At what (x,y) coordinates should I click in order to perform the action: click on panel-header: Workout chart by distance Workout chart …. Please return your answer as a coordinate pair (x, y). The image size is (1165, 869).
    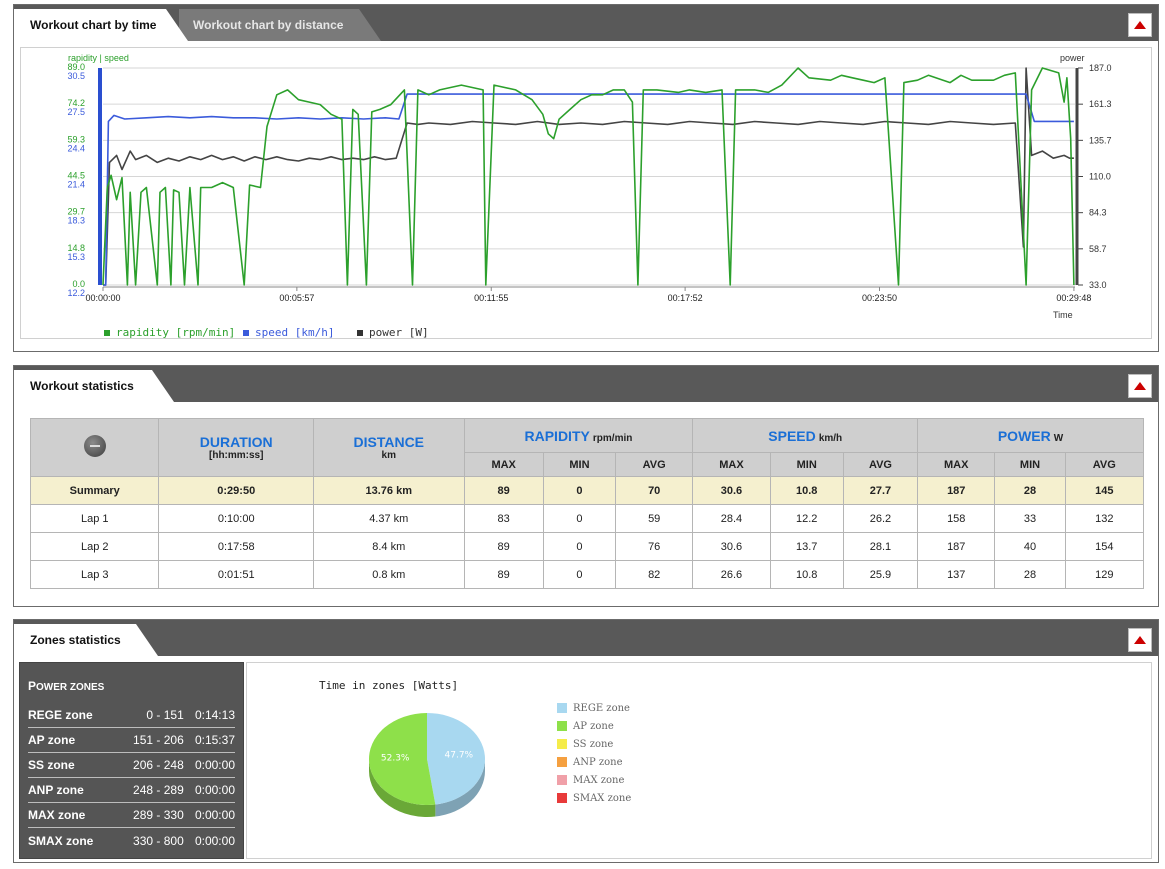
    Looking at the image, I should click on (586, 23).